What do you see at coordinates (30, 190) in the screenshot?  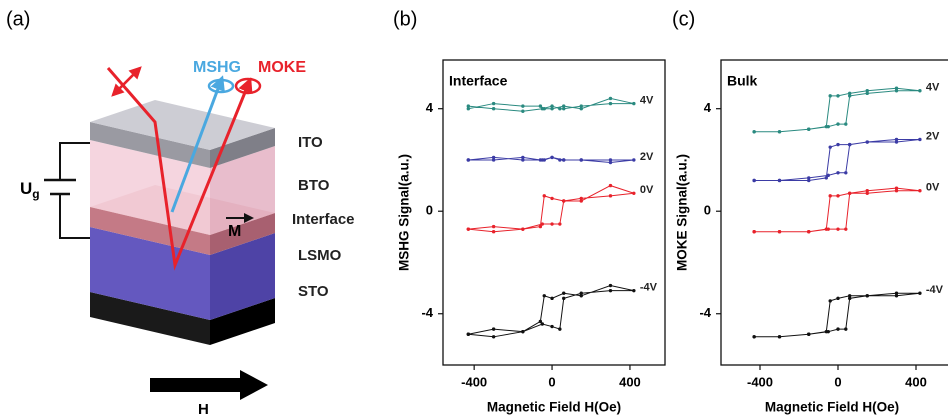 I see `voltage-label: Ug` at bounding box center [30, 190].